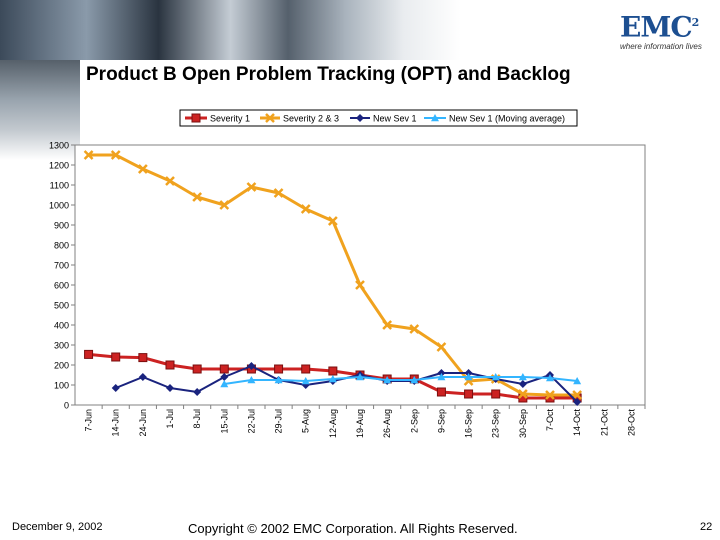  Describe the element at coordinates (387, 423) in the screenshot. I see `x-tick-label: 26-Aug` at that location.